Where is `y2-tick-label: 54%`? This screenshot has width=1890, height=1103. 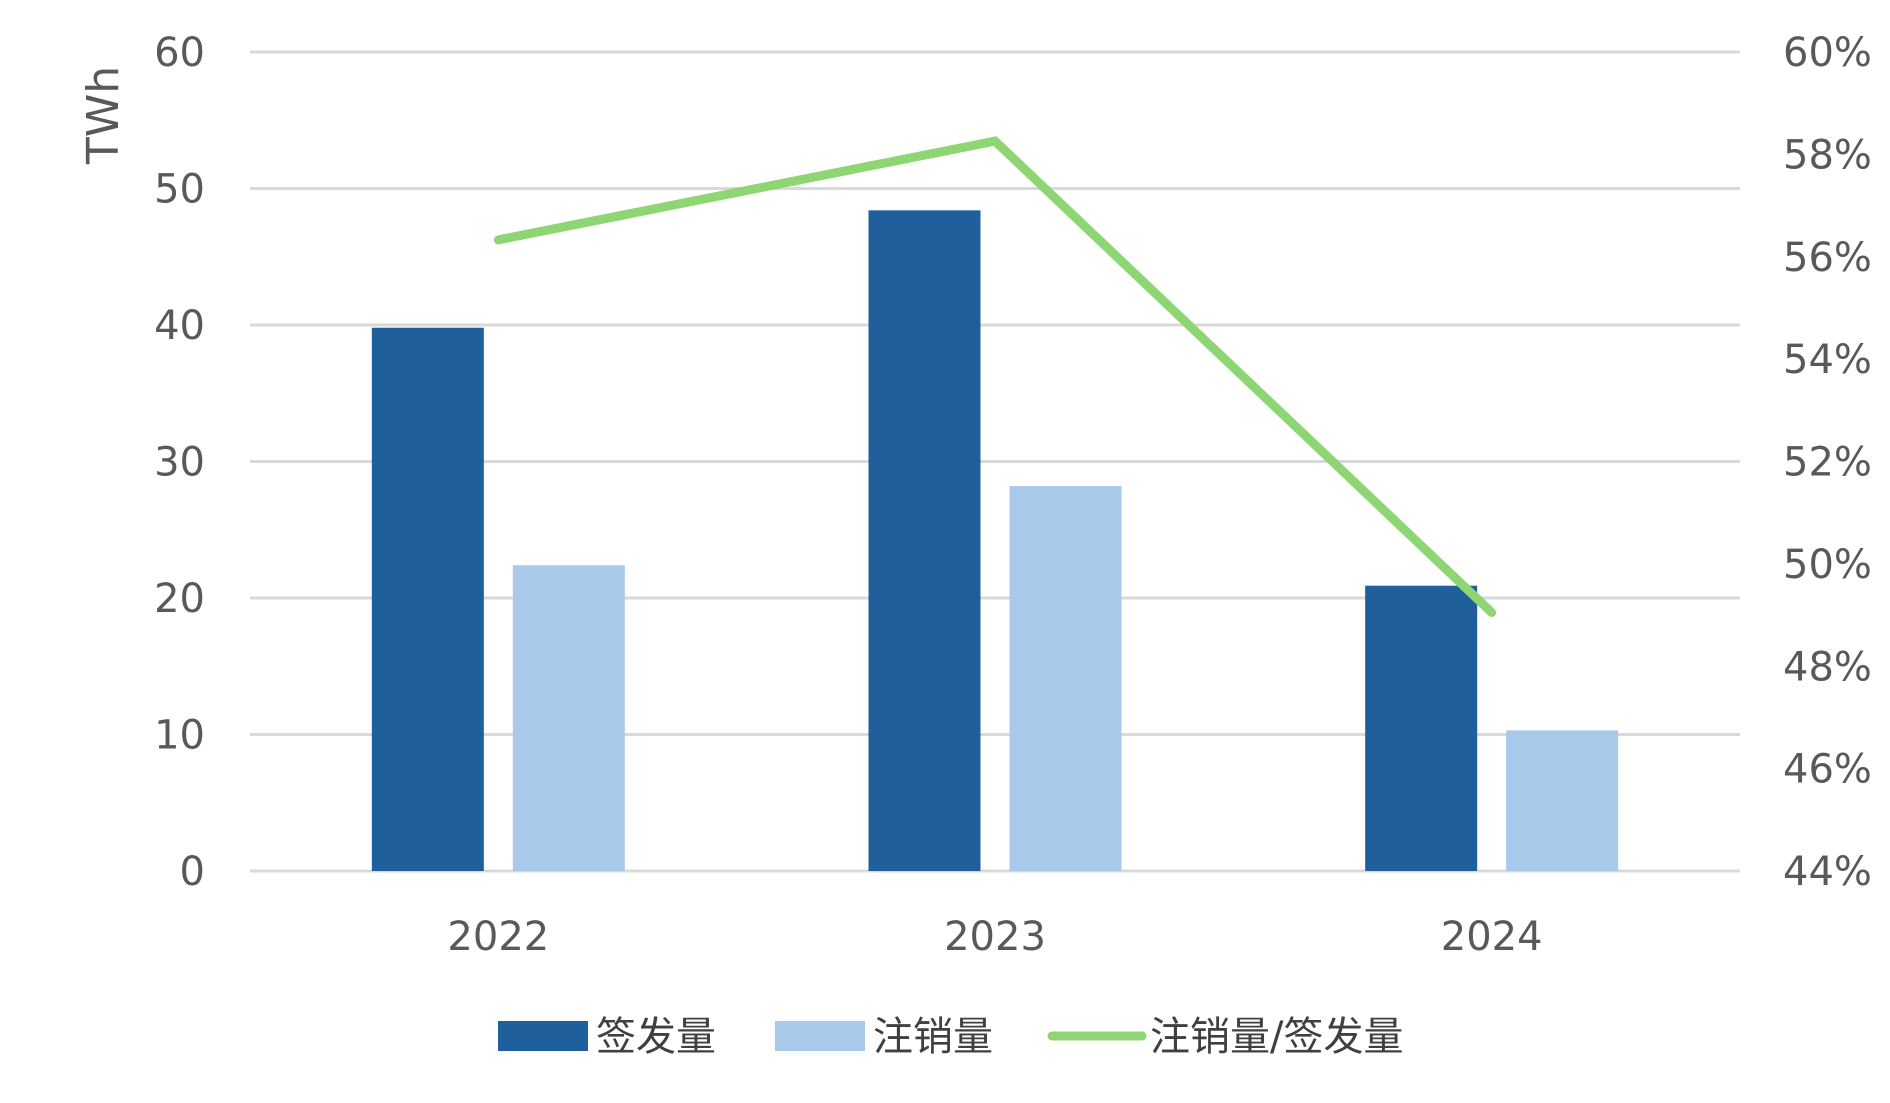
y2-tick-label: 54% is located at coordinates (1827, 360).